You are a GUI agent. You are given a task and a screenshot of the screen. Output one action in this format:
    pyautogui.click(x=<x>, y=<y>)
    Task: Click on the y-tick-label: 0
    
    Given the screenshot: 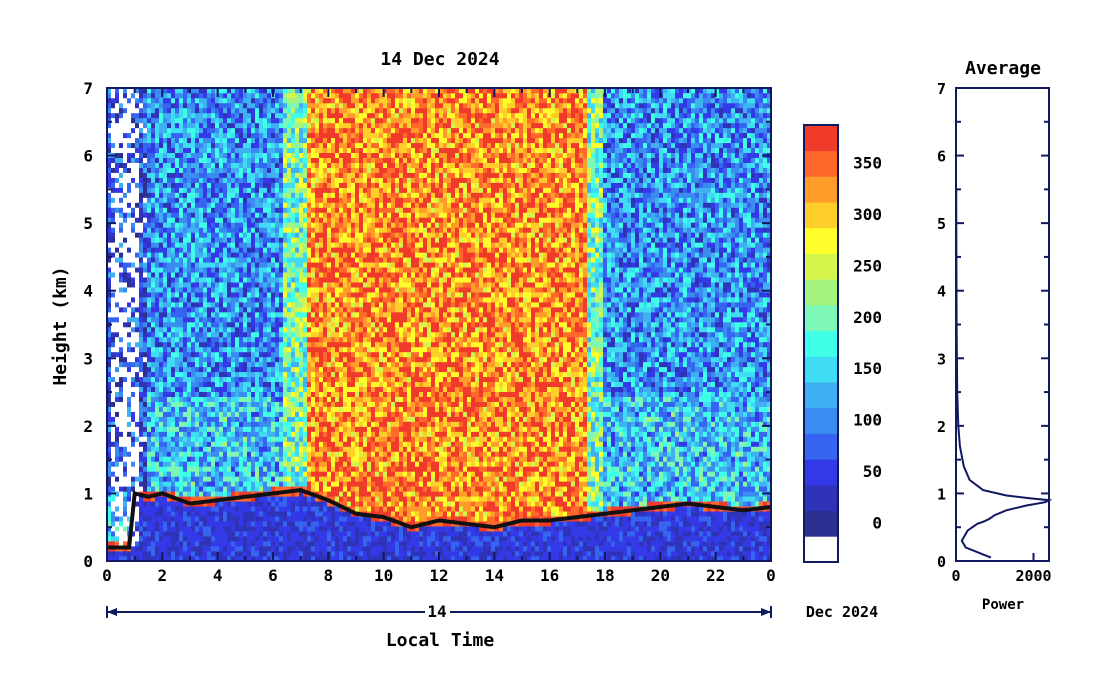 What is the action you would take?
    pyautogui.click(x=88, y=561)
    